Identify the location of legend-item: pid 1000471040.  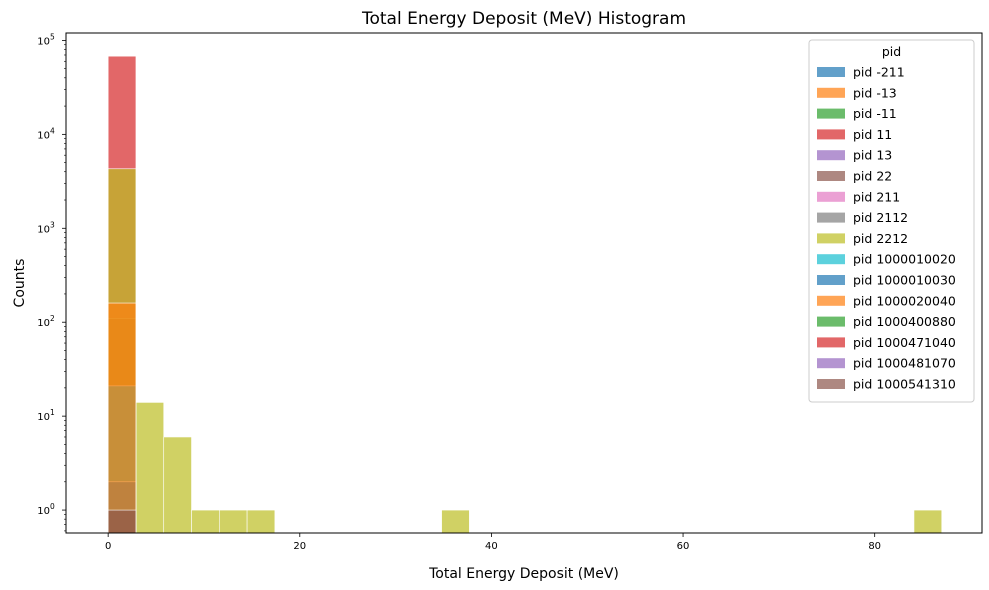
(886, 342).